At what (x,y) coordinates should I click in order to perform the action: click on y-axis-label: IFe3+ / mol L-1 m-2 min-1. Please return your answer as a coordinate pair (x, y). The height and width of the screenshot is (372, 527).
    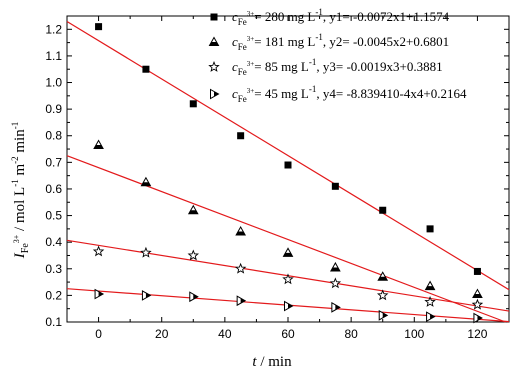
    Looking at the image, I should click on (20, 190).